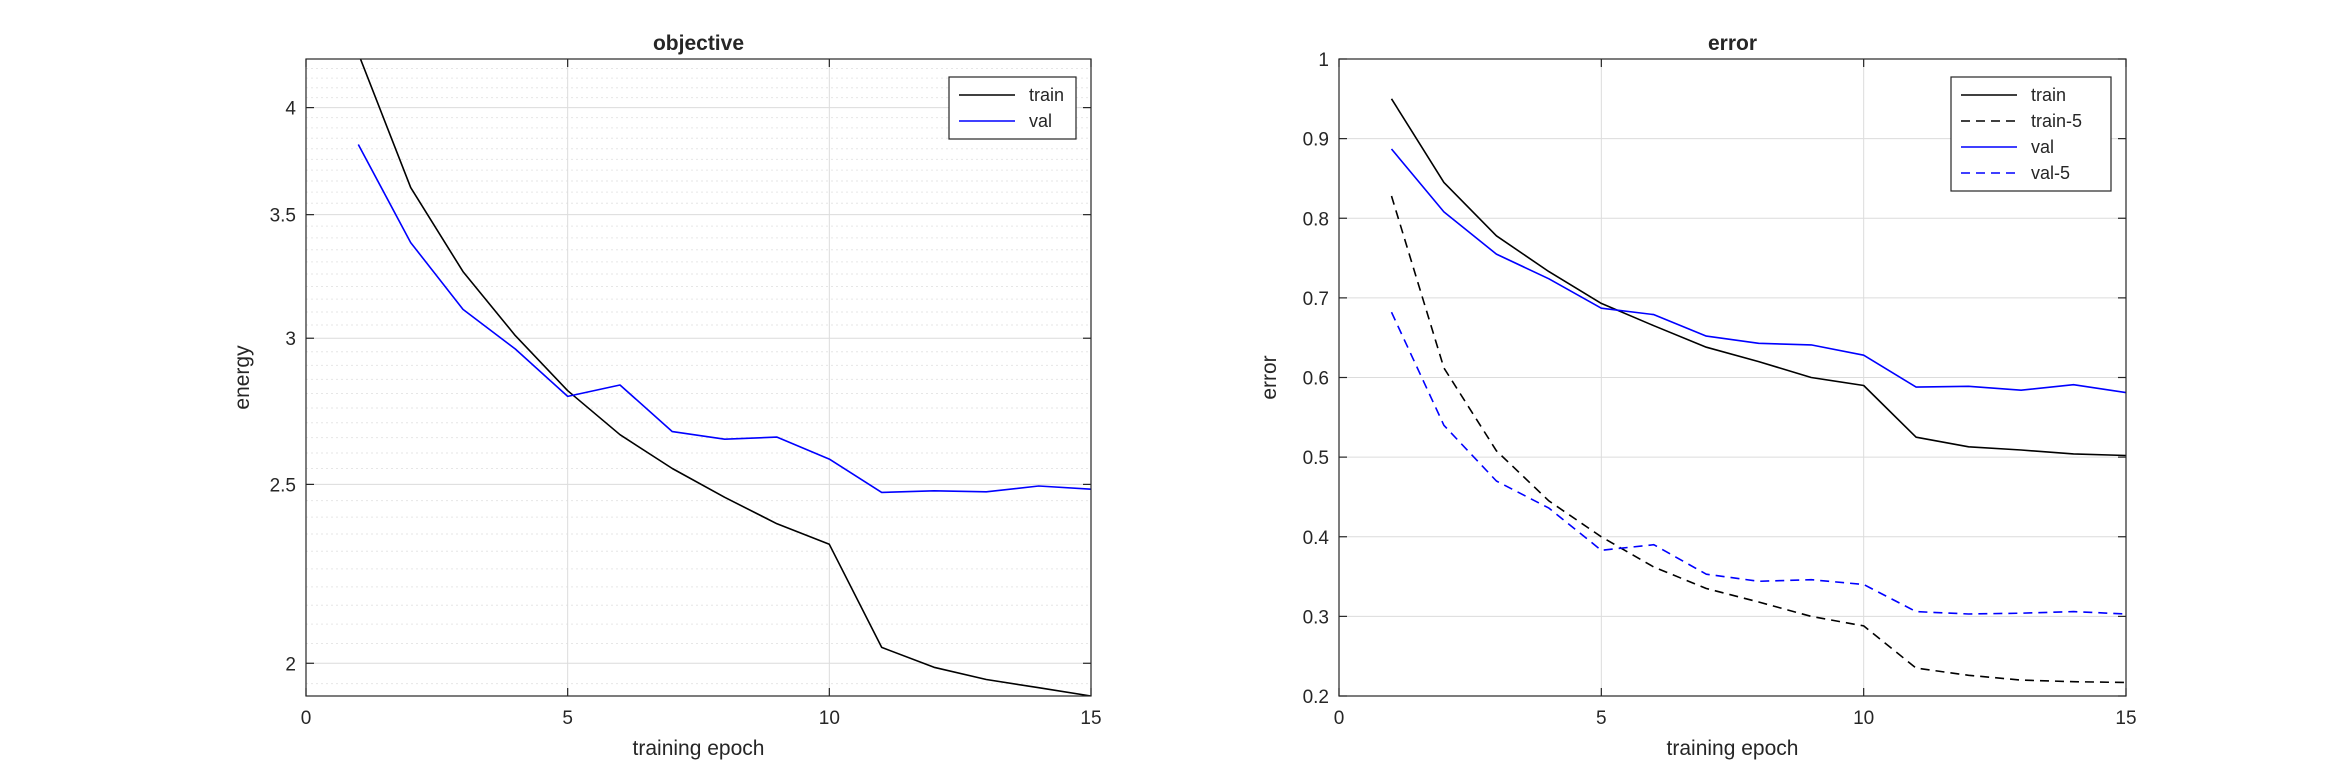 This screenshot has height=781, width=2344. Describe the element at coordinates (1316, 379) in the screenshot. I see `y-tick-label: 0.6` at that location.